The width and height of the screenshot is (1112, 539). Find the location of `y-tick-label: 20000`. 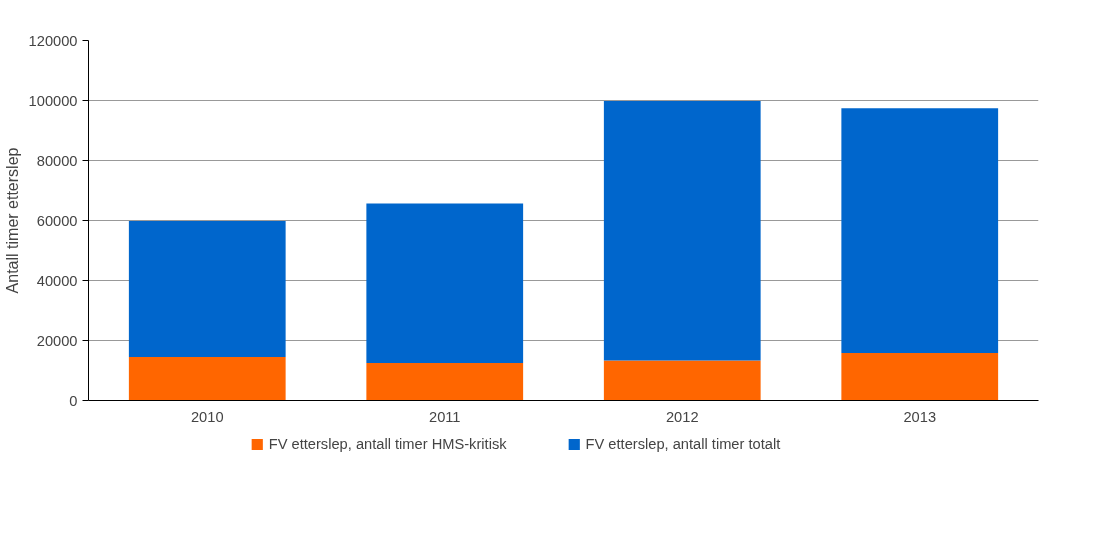

y-tick-label: 20000 is located at coordinates (57, 340).